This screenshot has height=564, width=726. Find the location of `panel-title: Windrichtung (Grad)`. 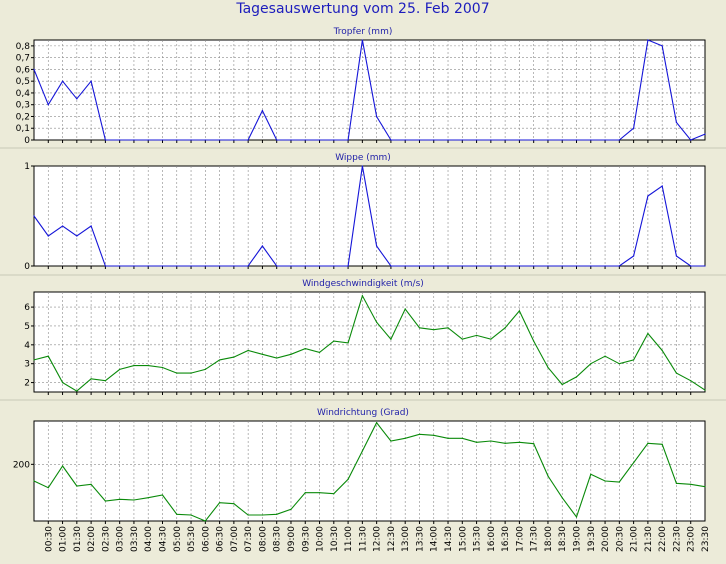

panel-title: Windrichtung (Grad) is located at coordinates (363, 413).